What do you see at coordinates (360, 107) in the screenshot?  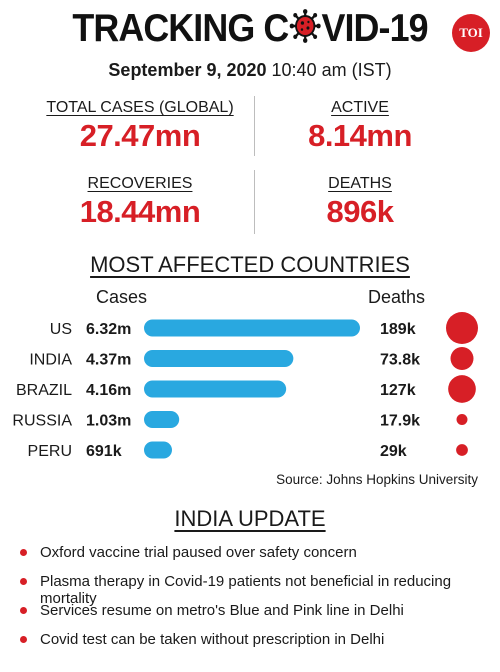 I see `stat-active-label: ACTIVE` at bounding box center [360, 107].